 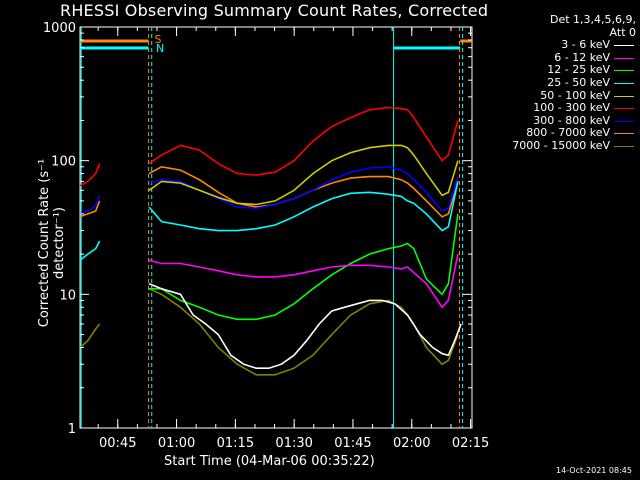 I want to click on y-tick-label: 100, so click(x=63, y=162).